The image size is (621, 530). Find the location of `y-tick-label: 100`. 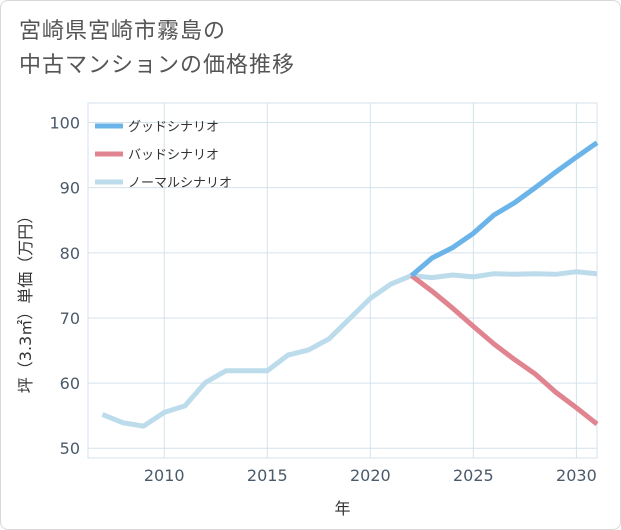

y-tick-label: 100 is located at coordinates (64, 123).